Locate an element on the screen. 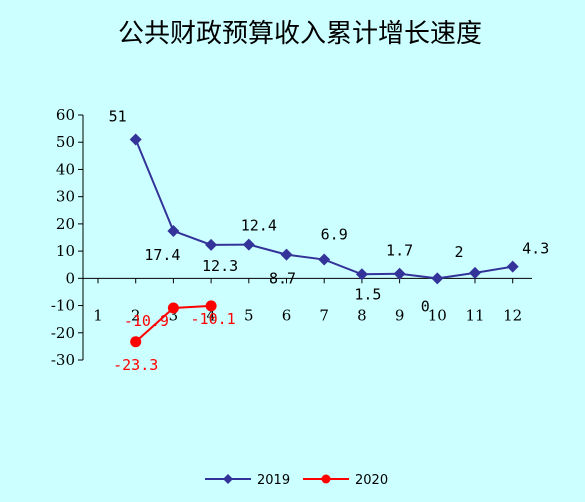 This screenshot has width=585, height=502. legend-label-2019: 2019 is located at coordinates (273, 480).